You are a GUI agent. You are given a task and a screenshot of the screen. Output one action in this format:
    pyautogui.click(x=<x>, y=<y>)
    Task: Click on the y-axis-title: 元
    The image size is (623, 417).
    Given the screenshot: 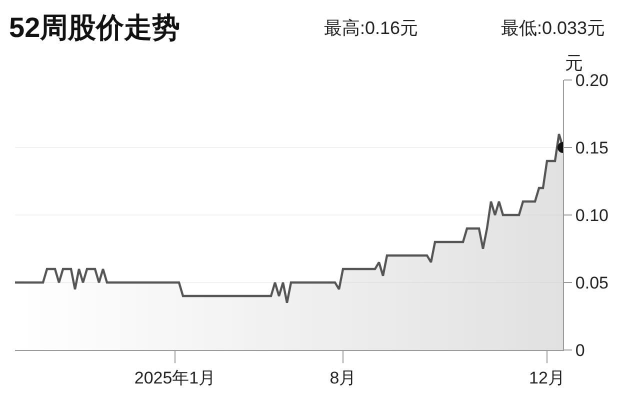 What is the action you would take?
    pyautogui.click(x=574, y=63)
    